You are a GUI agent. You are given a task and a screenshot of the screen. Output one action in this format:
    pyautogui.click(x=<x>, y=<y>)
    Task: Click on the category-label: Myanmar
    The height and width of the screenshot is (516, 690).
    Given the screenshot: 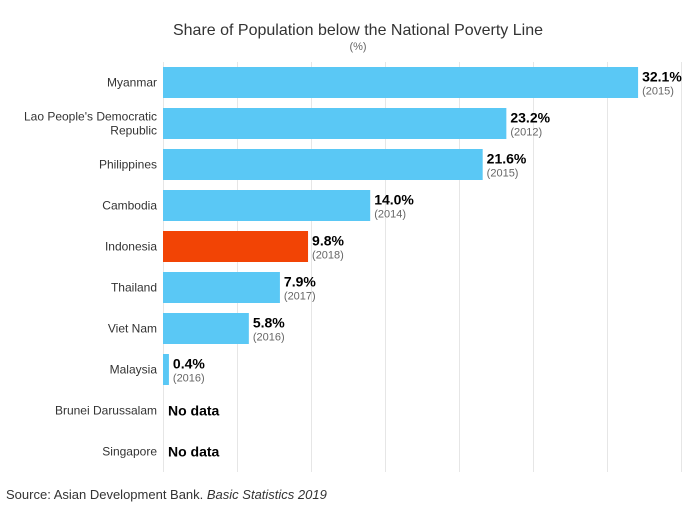 What is the action you would take?
    pyautogui.click(x=132, y=83)
    